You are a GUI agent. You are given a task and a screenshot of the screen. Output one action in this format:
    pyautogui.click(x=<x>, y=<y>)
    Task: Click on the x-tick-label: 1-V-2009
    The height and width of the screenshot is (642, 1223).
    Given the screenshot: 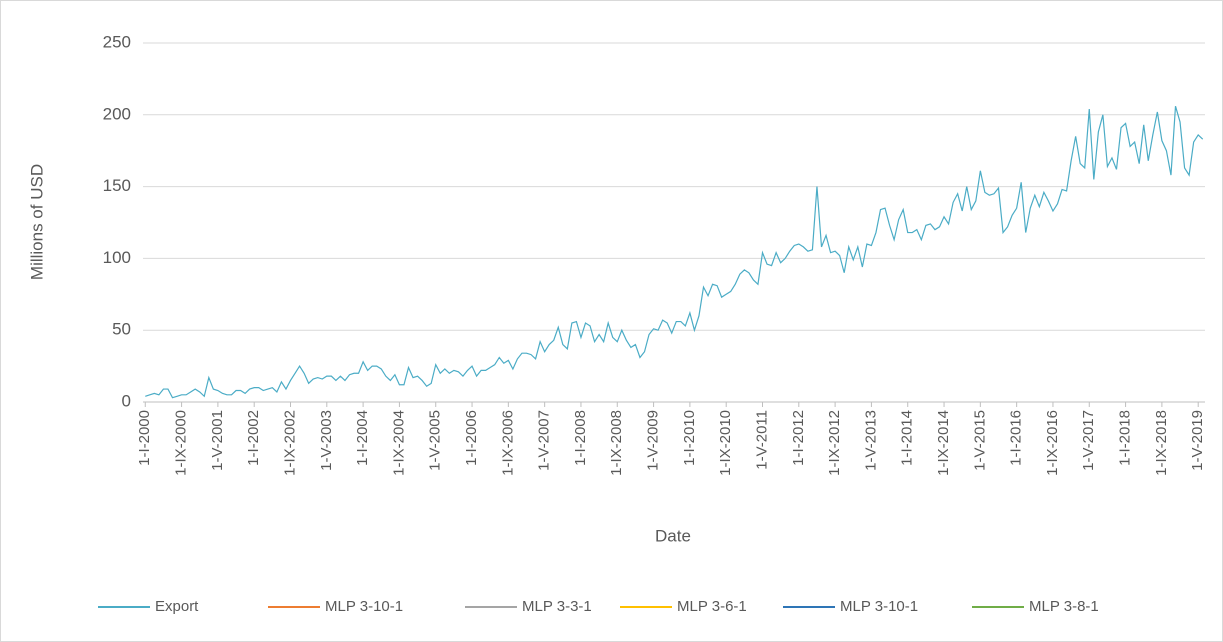 What is the action you would take?
    pyautogui.click(x=653, y=440)
    